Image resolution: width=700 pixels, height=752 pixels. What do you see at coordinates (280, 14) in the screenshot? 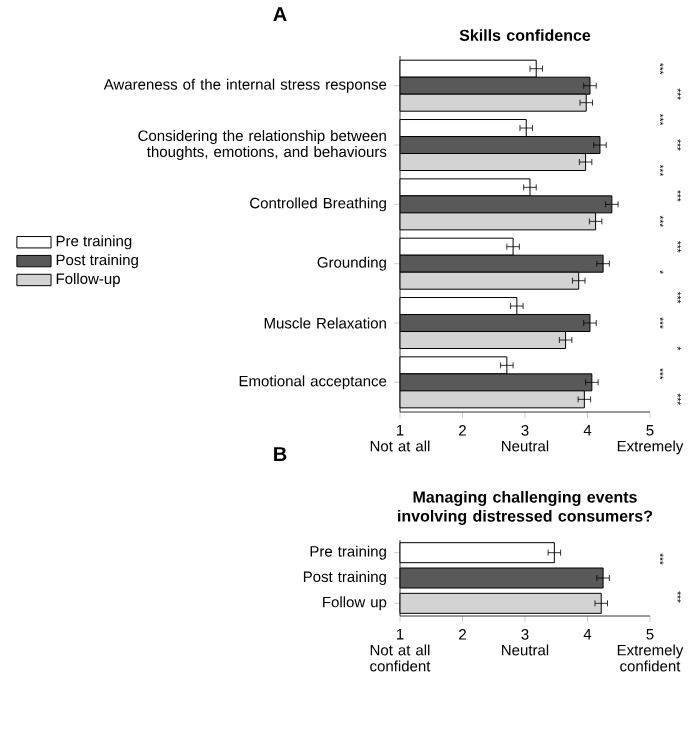
I see `text: A` at bounding box center [280, 14].